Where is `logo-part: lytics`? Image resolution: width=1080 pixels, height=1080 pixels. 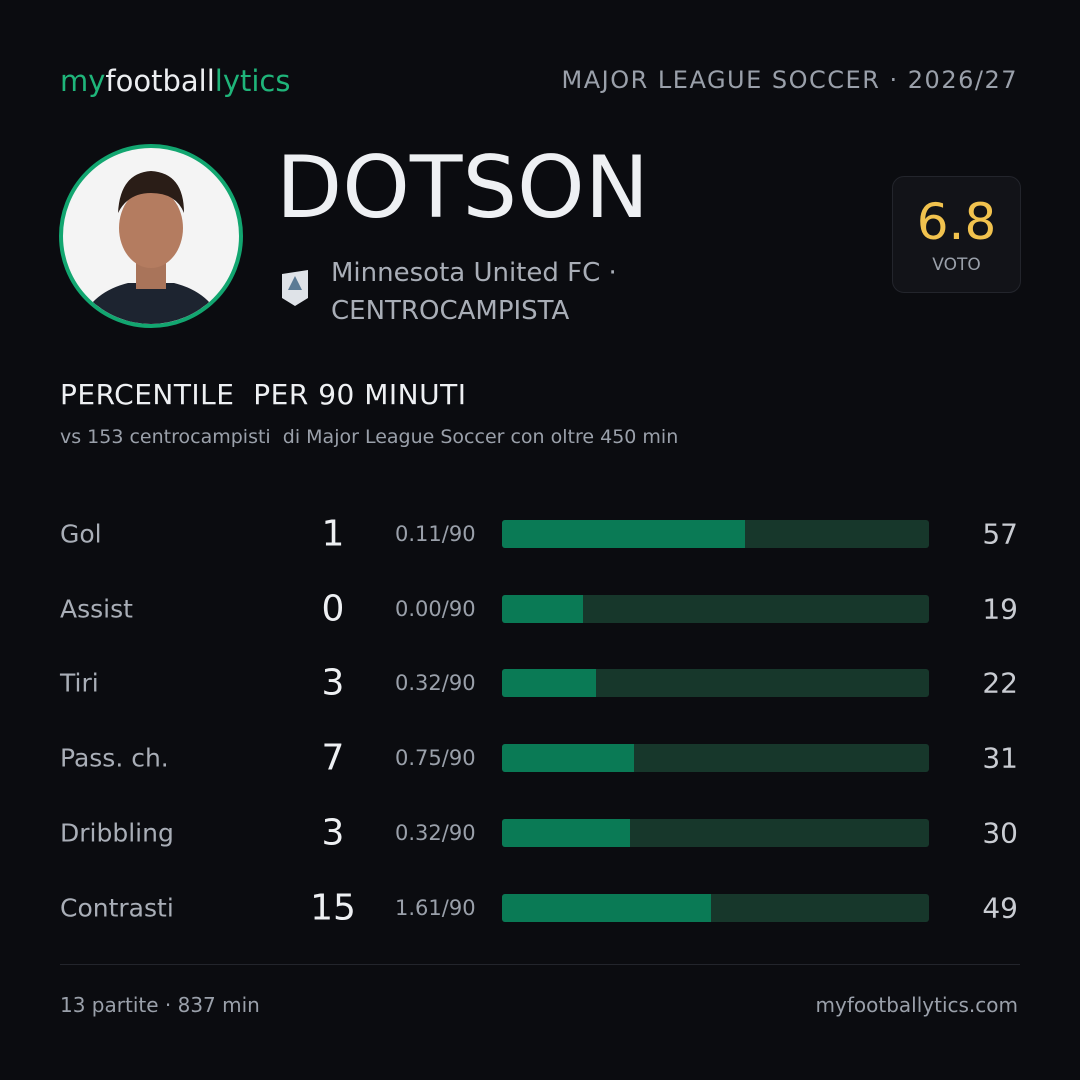
logo-part: lytics is located at coordinates (252, 81).